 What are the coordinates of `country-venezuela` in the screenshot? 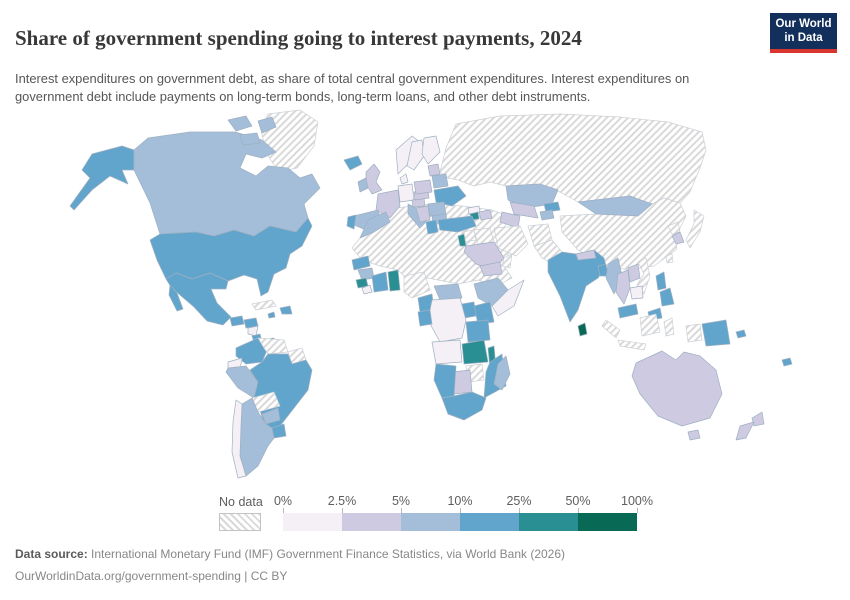 It's located at (273, 346).